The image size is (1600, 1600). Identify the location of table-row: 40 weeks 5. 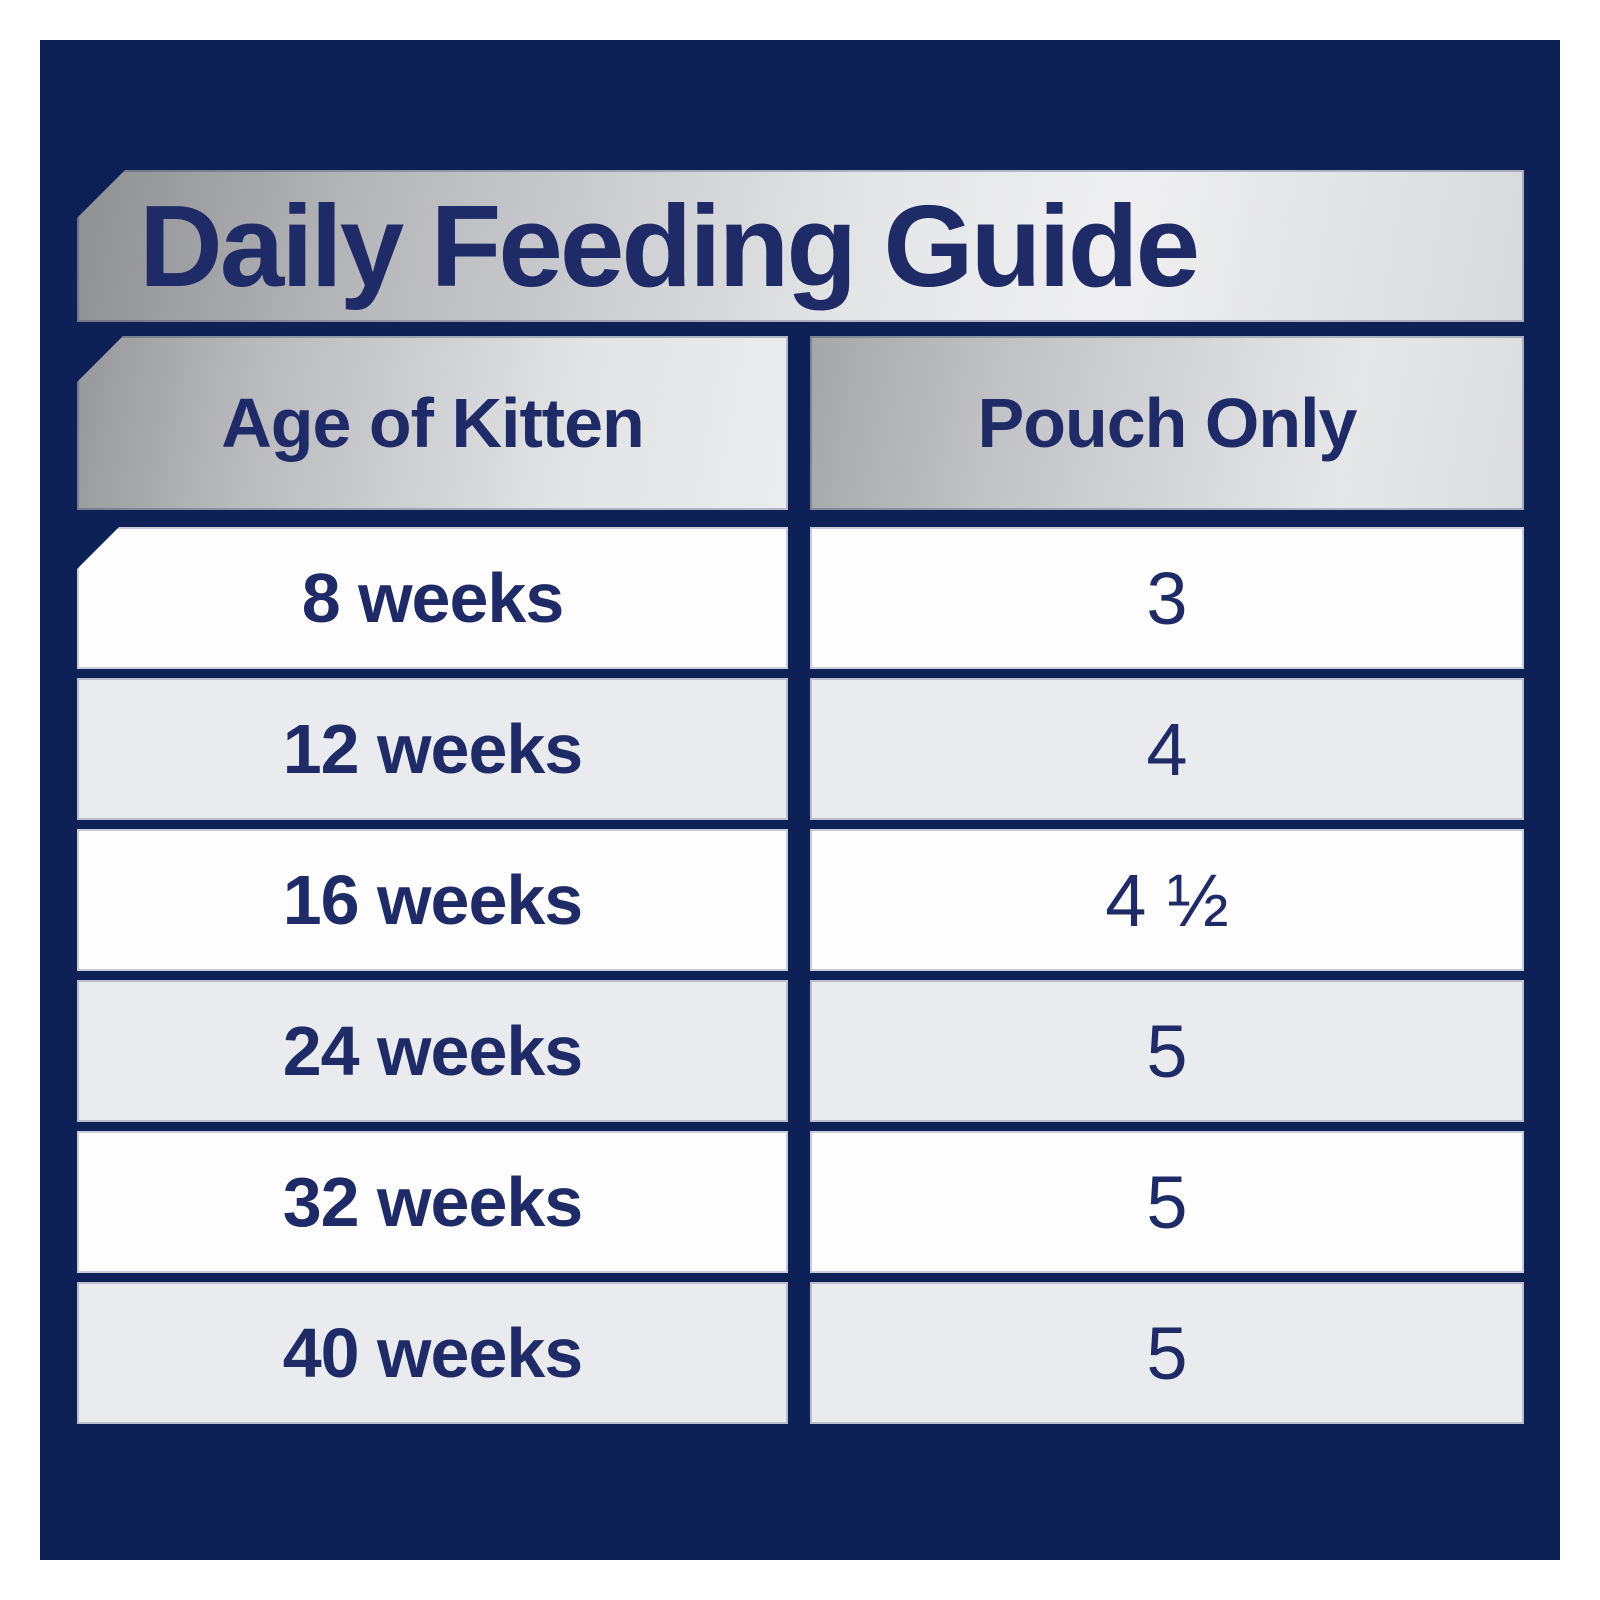
(800, 1353).